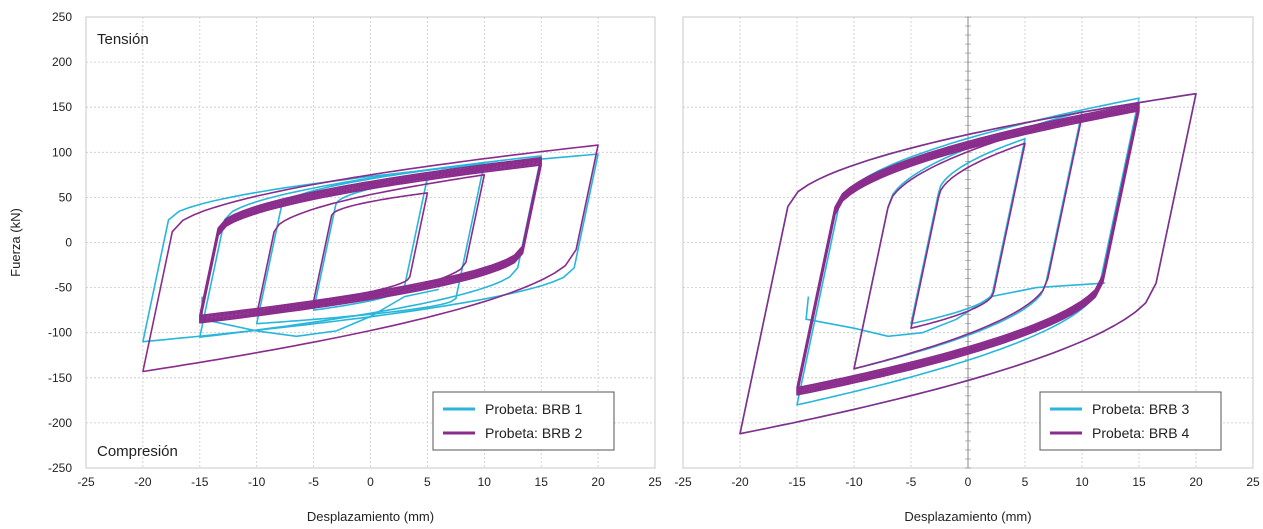 This screenshot has width=1263, height=529. What do you see at coordinates (64, 288) in the screenshot?
I see `y-tick-label: -50` at bounding box center [64, 288].